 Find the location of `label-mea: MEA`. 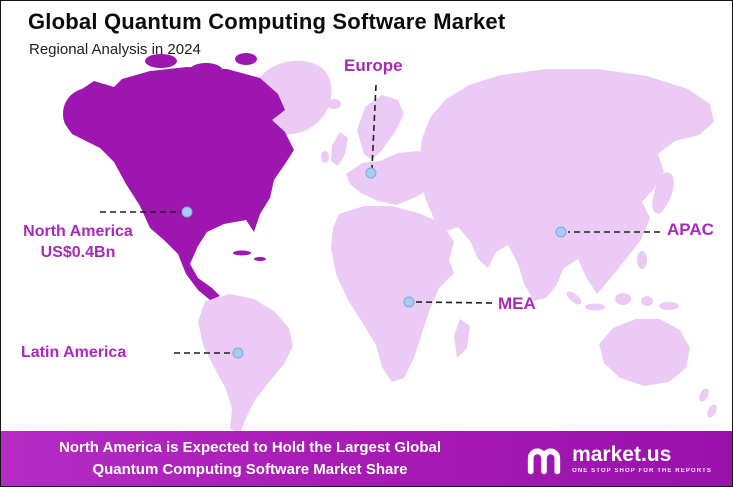

label-mea: MEA is located at coordinates (517, 303).